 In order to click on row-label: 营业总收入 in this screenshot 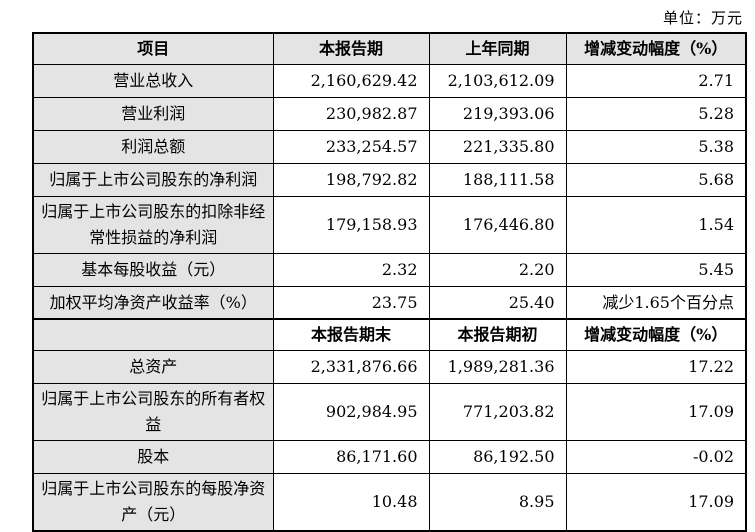, I will do `click(153, 80)`.